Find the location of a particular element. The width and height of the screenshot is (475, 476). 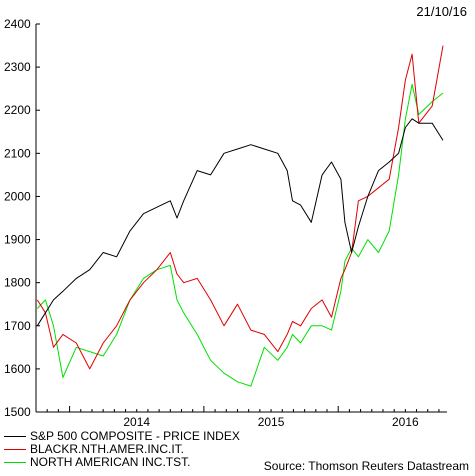

y-tick-label-1900: 1900 is located at coordinates (17, 240).